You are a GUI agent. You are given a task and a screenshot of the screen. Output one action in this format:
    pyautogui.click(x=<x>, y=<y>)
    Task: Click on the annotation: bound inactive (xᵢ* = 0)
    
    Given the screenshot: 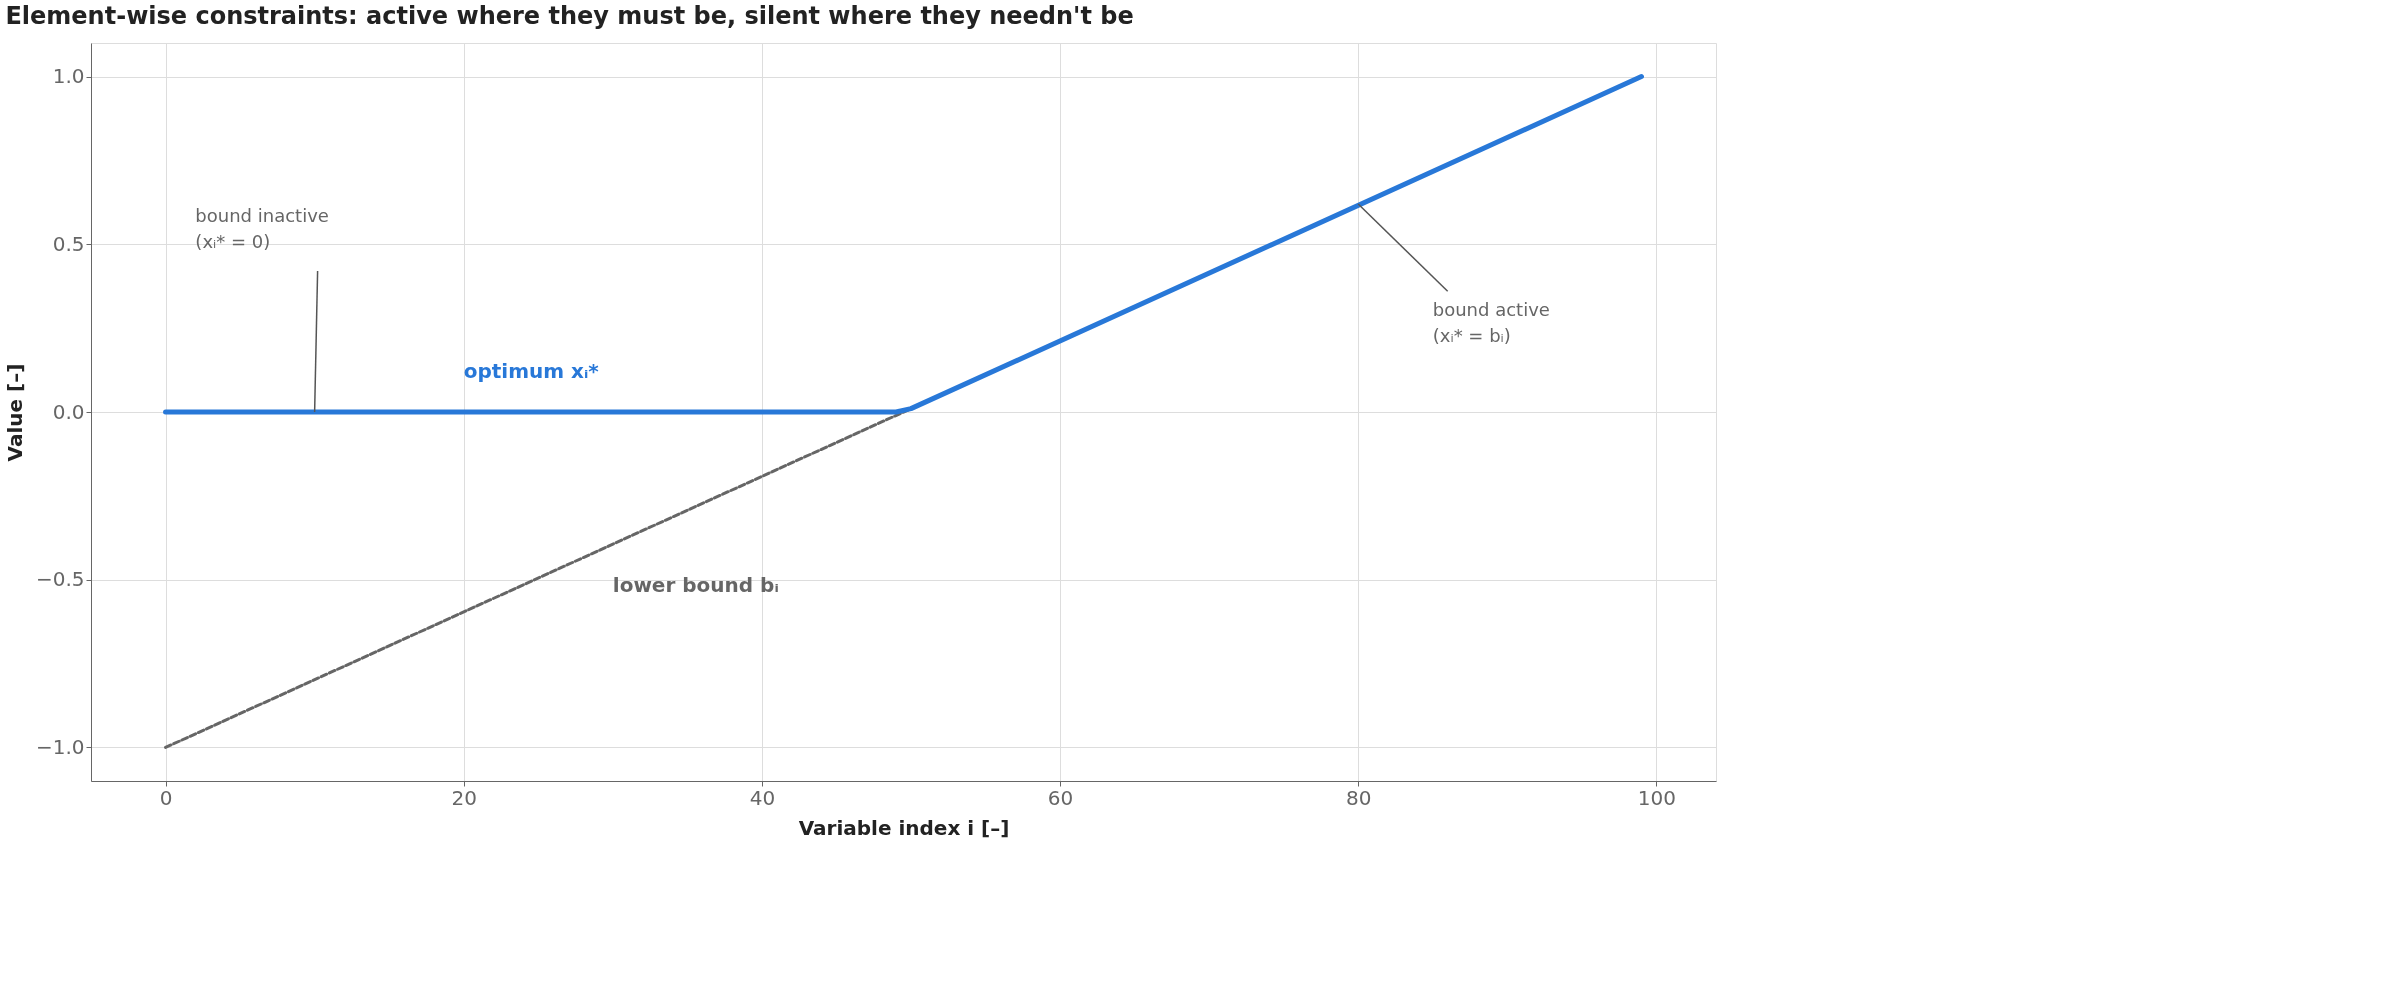 What is the action you would take?
    pyautogui.click(x=262, y=229)
    